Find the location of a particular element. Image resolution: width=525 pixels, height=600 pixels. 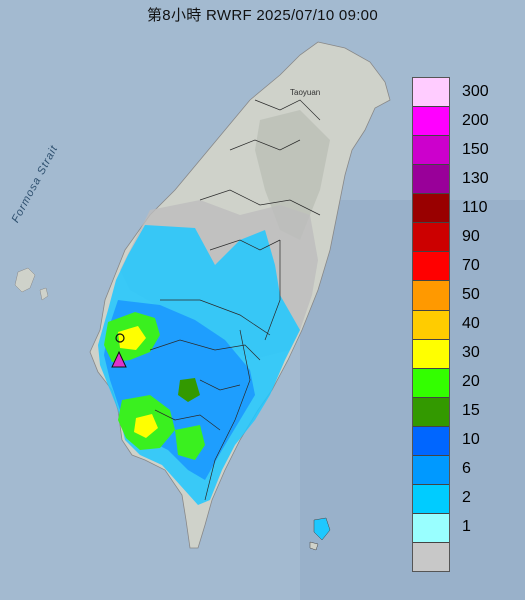

legend-value: 40 is located at coordinates (471, 323).